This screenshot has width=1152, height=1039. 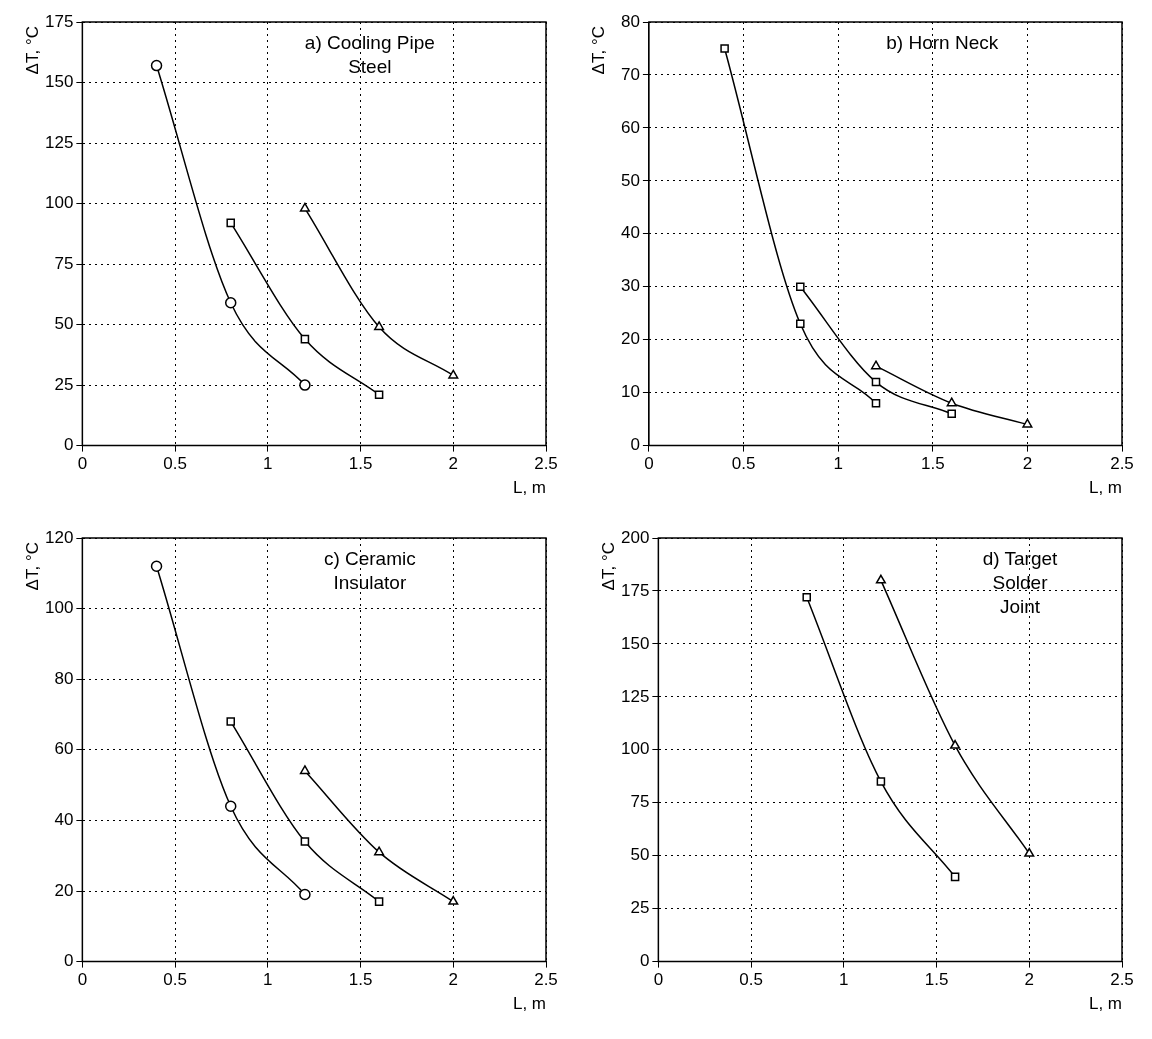 What do you see at coordinates (59, 537) in the screenshot?
I see `y-tick-label: 120` at bounding box center [59, 537].